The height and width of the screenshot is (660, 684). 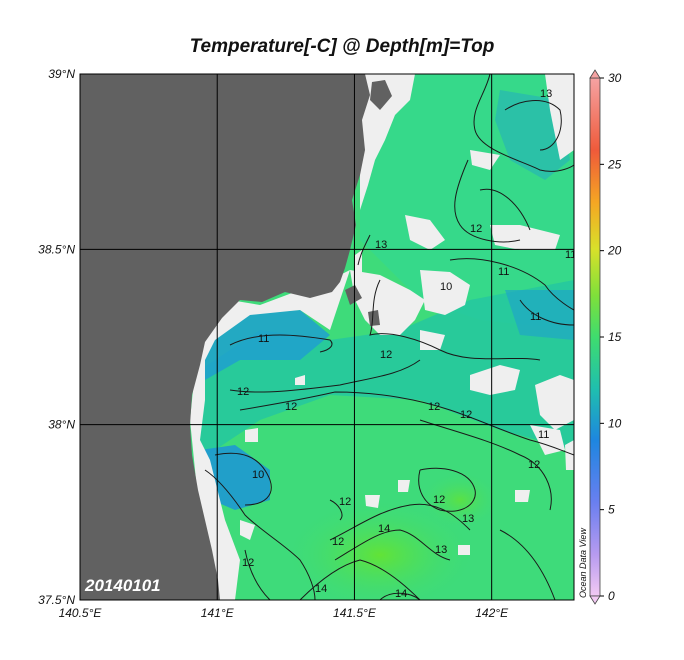 What do you see at coordinates (615, 423) in the screenshot?
I see `colorbar-tick-label: 10` at bounding box center [615, 423].